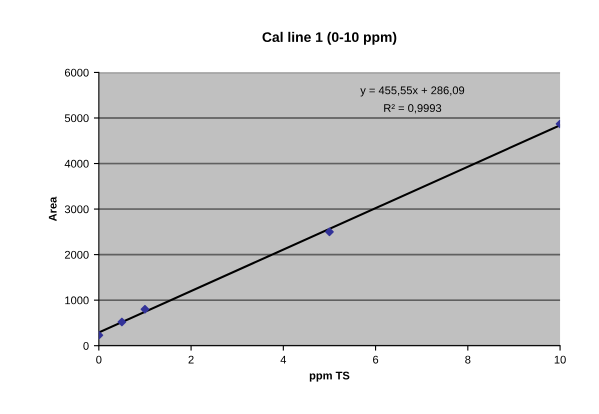 This screenshot has height=414, width=599. What do you see at coordinates (76, 254) in the screenshot?
I see `y-tick-label: 2000` at bounding box center [76, 254].